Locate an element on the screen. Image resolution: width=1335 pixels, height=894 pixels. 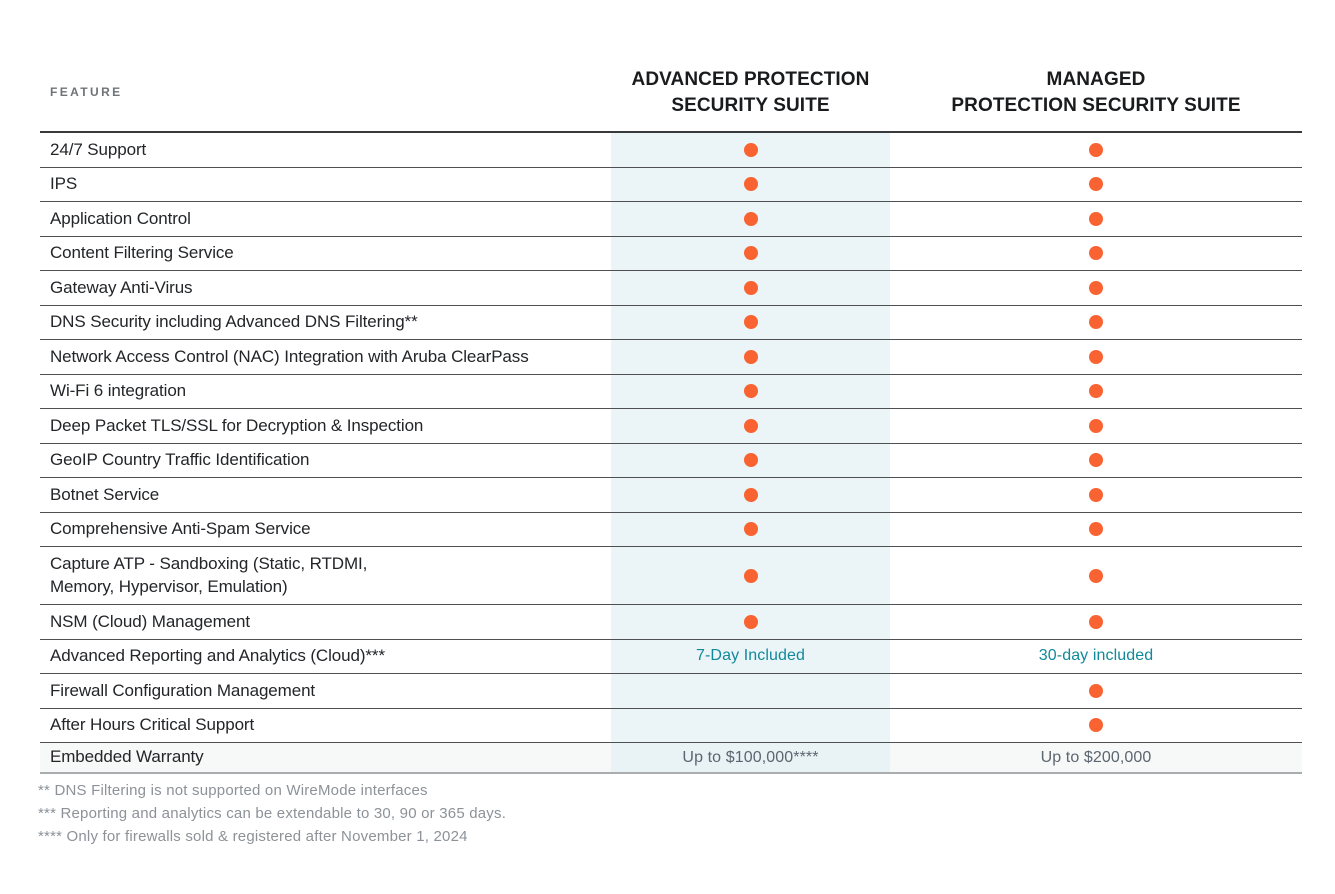
feature-label: Application Control is located at coordinates (120, 218).